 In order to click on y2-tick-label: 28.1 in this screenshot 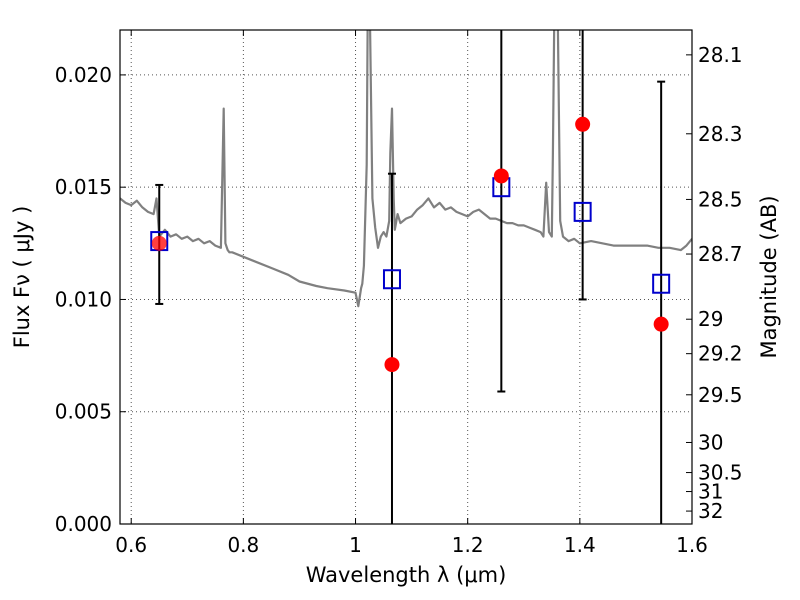, I will do `click(720, 55)`.